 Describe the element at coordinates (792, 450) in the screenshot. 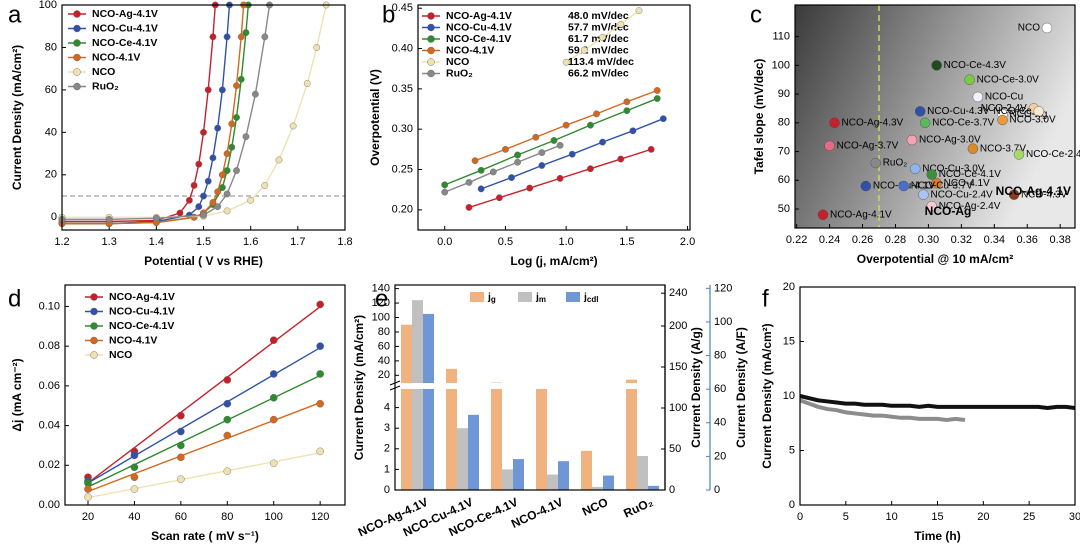

I see `y-tick-label: 5` at that location.